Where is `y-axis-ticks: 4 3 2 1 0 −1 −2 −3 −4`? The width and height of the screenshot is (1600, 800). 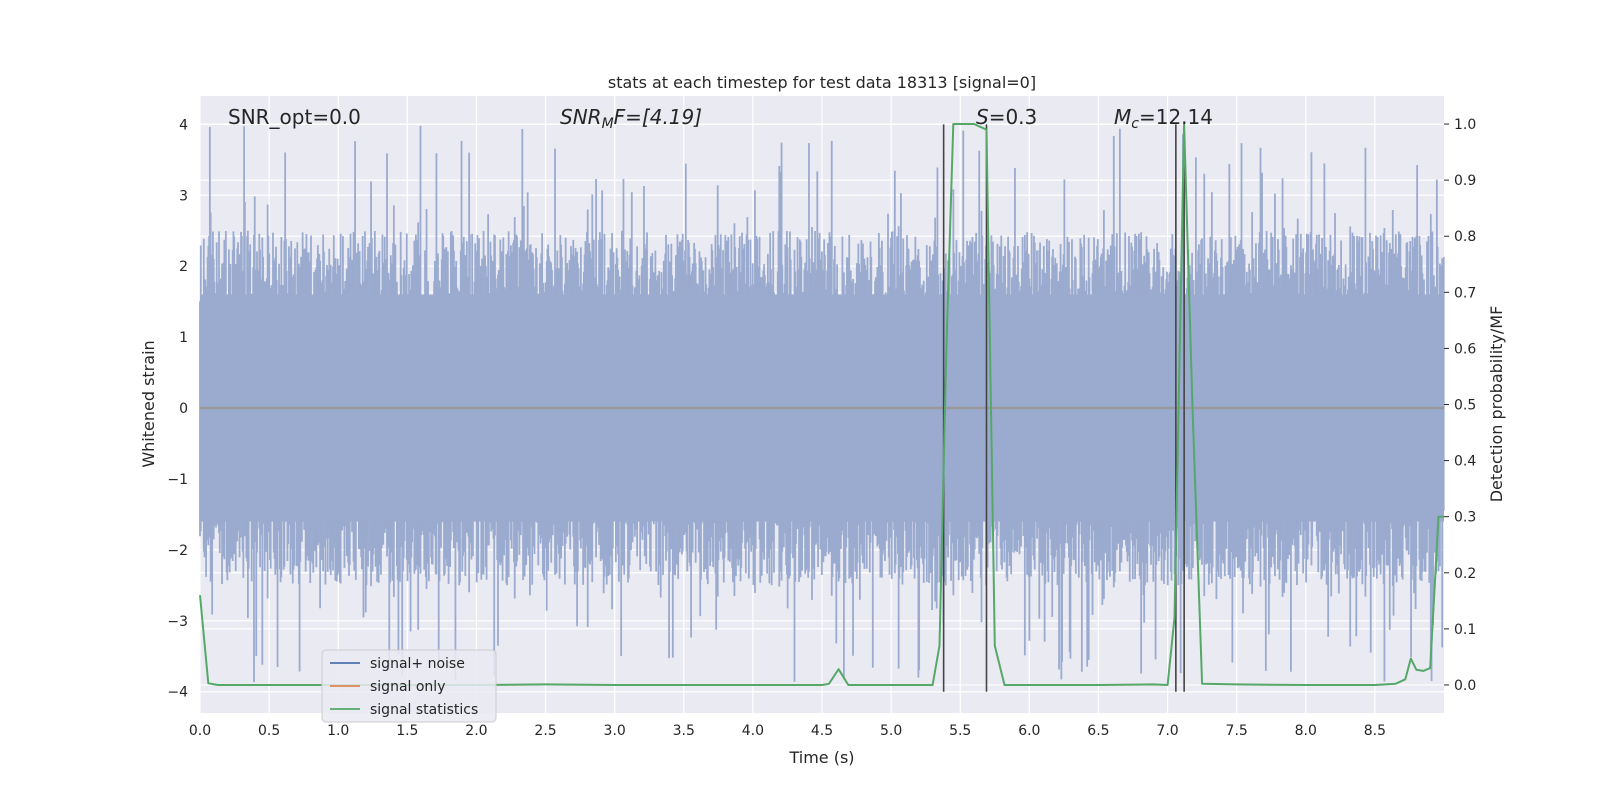 y-axis-ticks: 4 3 2 1 0 −1 −2 −3 −4 is located at coordinates (177, 408).